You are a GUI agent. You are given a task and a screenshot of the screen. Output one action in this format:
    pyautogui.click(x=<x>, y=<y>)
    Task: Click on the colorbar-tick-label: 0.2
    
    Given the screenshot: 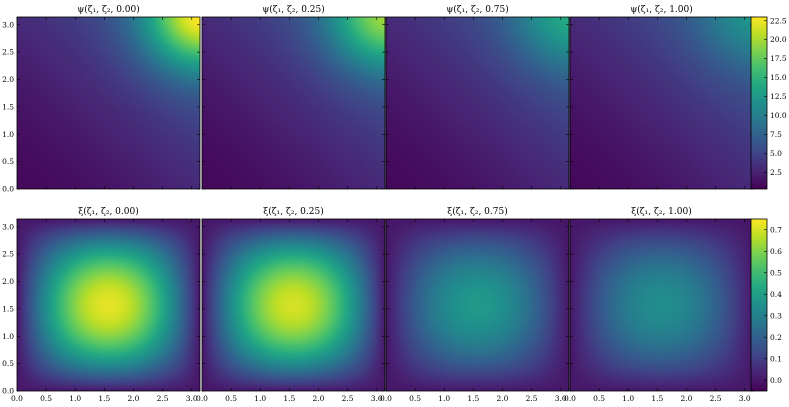 What is the action you would take?
    pyautogui.click(x=776, y=337)
    